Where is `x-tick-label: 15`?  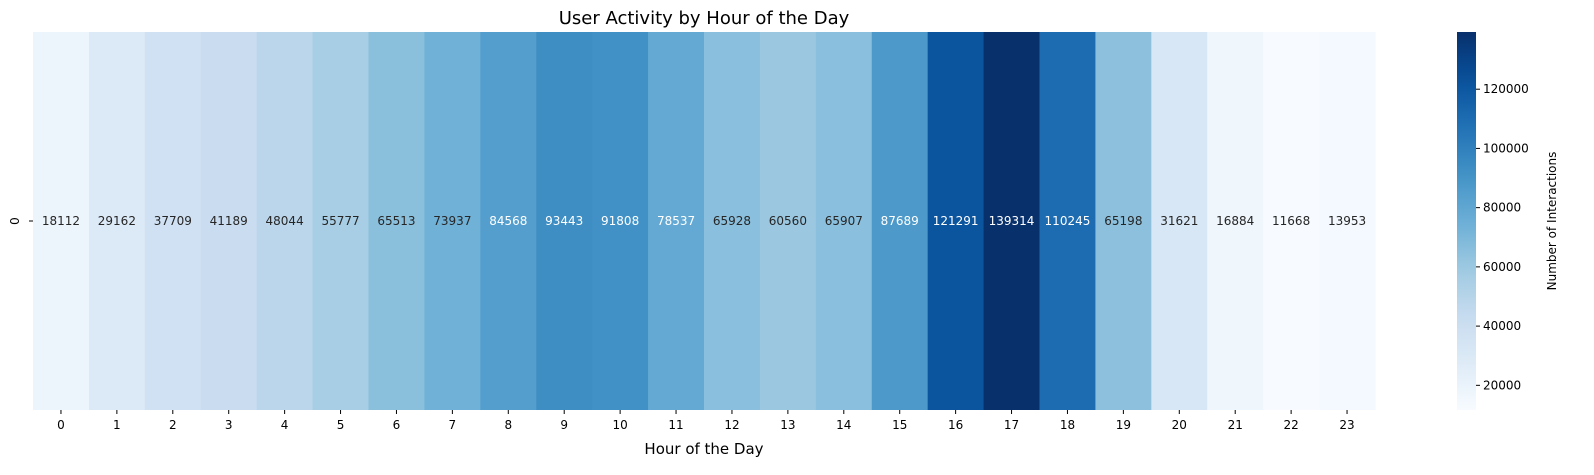 x-tick-label: 15 is located at coordinates (899, 425).